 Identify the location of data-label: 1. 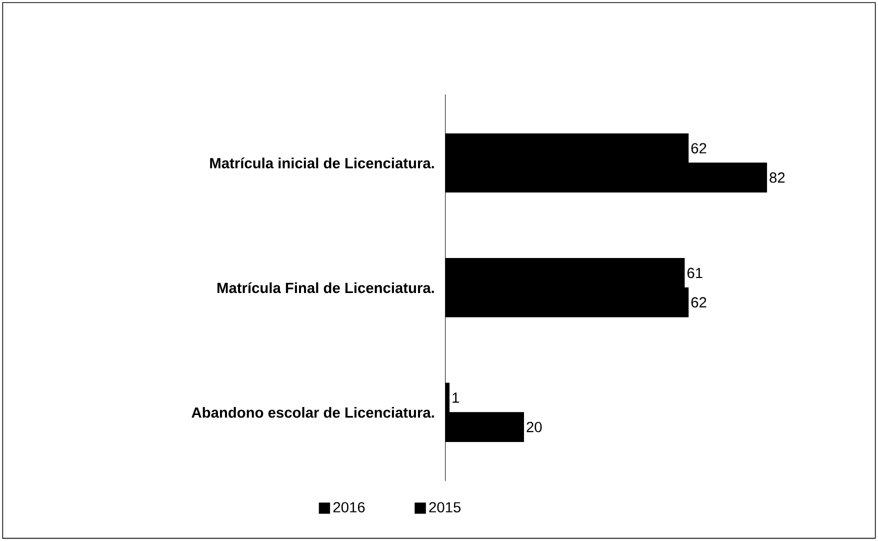
(455, 397).